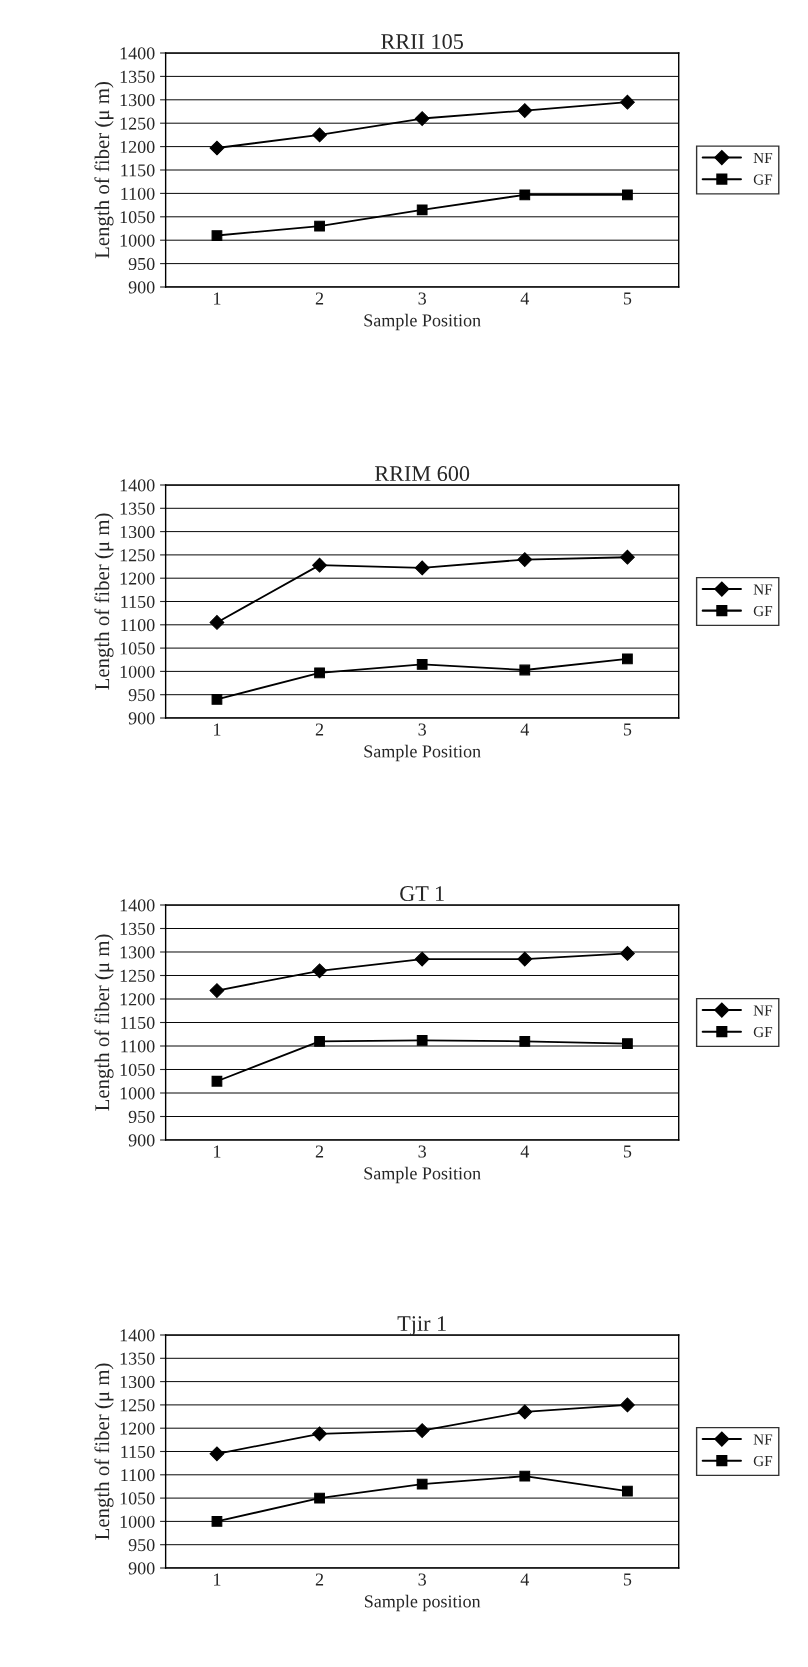  I want to click on legend-label: GF, so click(763, 179).